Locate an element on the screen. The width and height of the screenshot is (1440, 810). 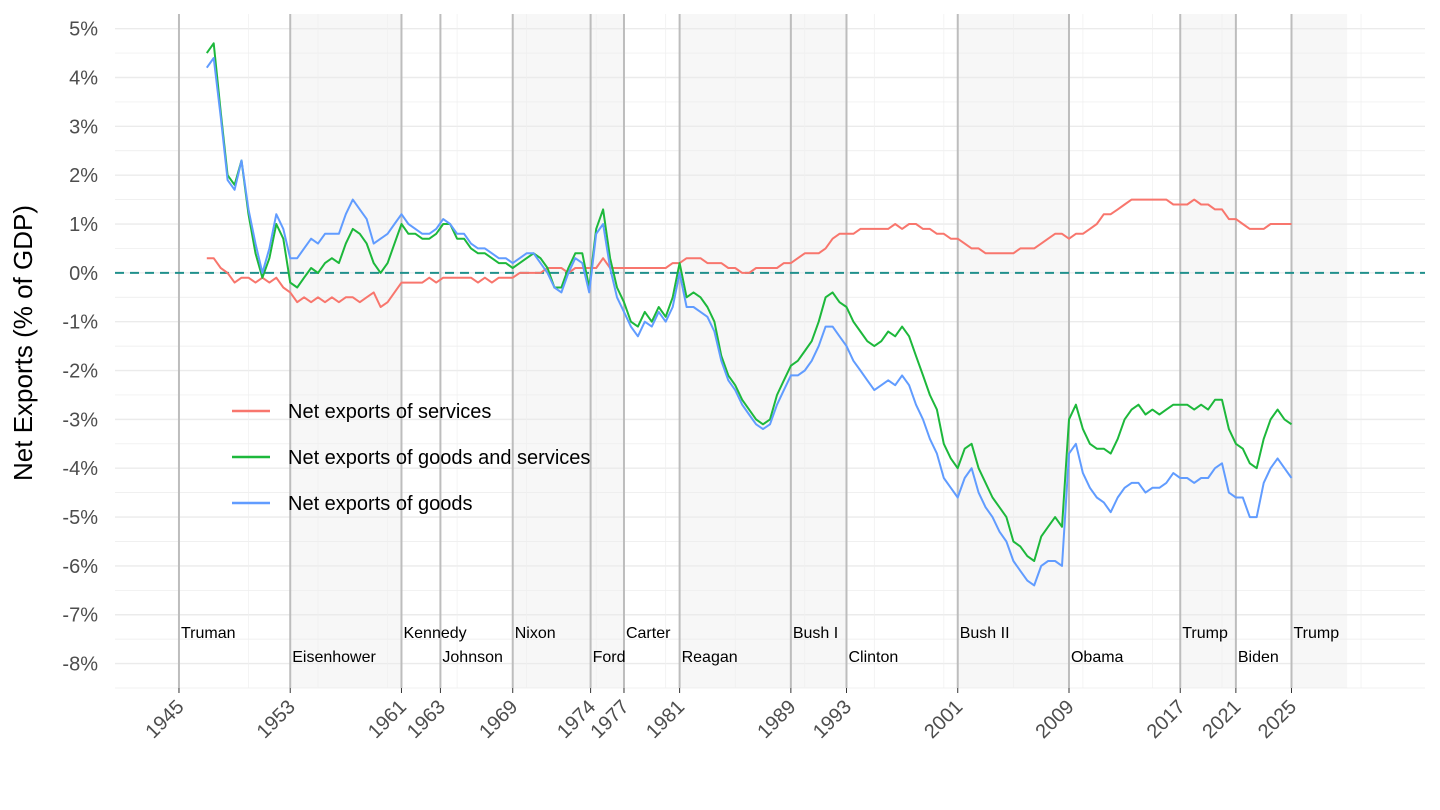
x-tick-label: 1977 is located at coordinates (609, 719).